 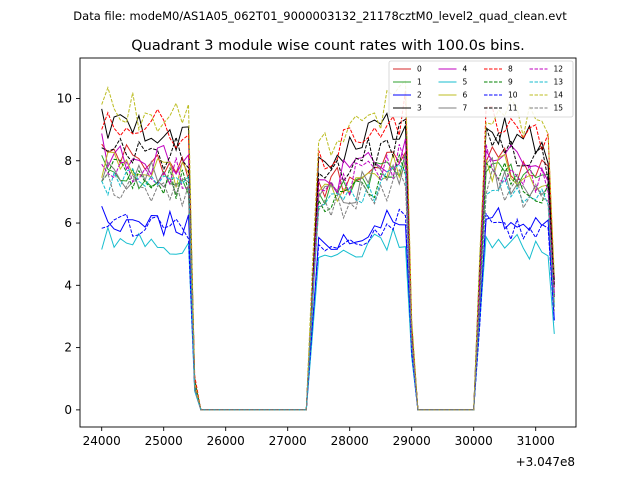 What do you see at coordinates (64, 98) in the screenshot?
I see `y-tick-label: 10` at bounding box center [64, 98].